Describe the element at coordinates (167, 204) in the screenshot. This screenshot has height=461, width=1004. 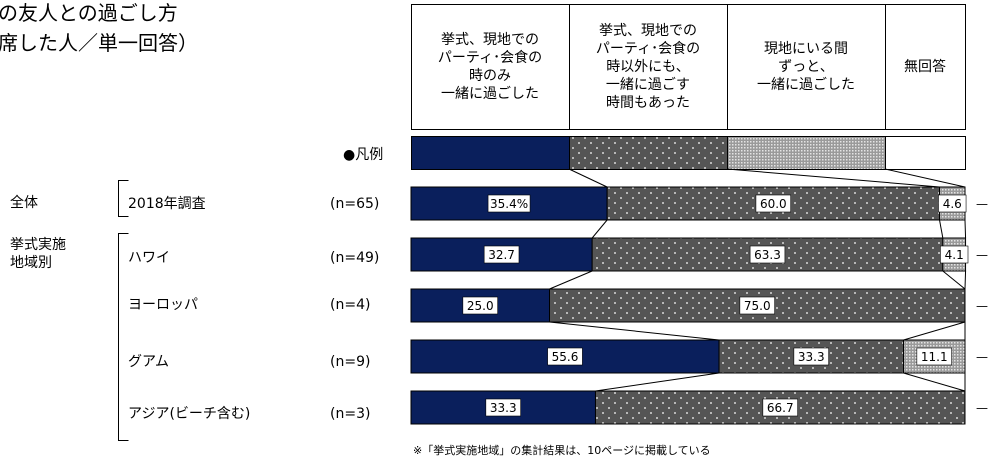
I see `category-label-0: 2018年調査` at that location.